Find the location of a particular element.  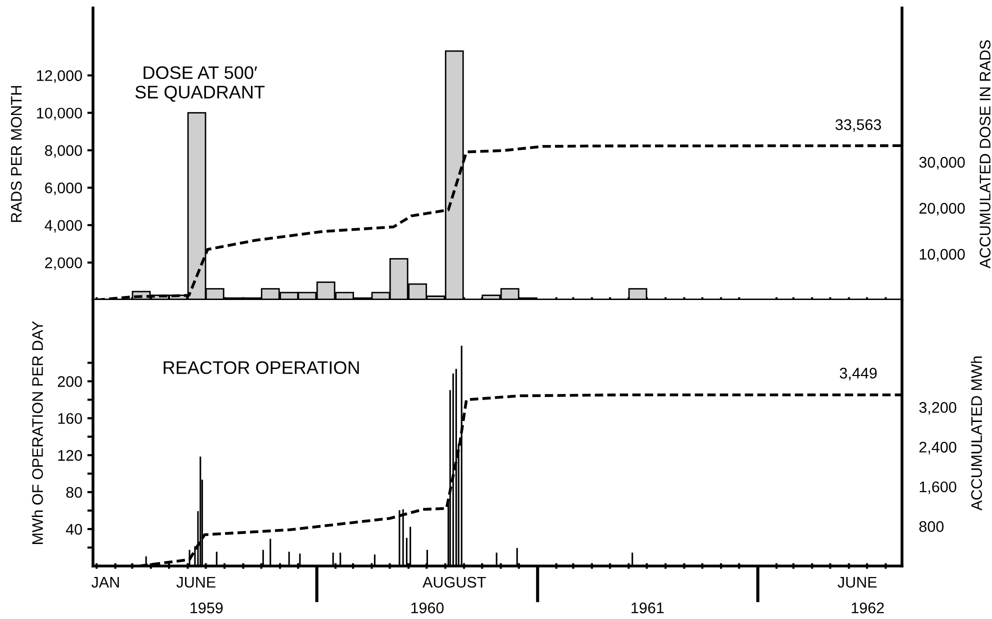

text: DOSE AT 500′ SE QUADRANT is located at coordinates (200, 84).